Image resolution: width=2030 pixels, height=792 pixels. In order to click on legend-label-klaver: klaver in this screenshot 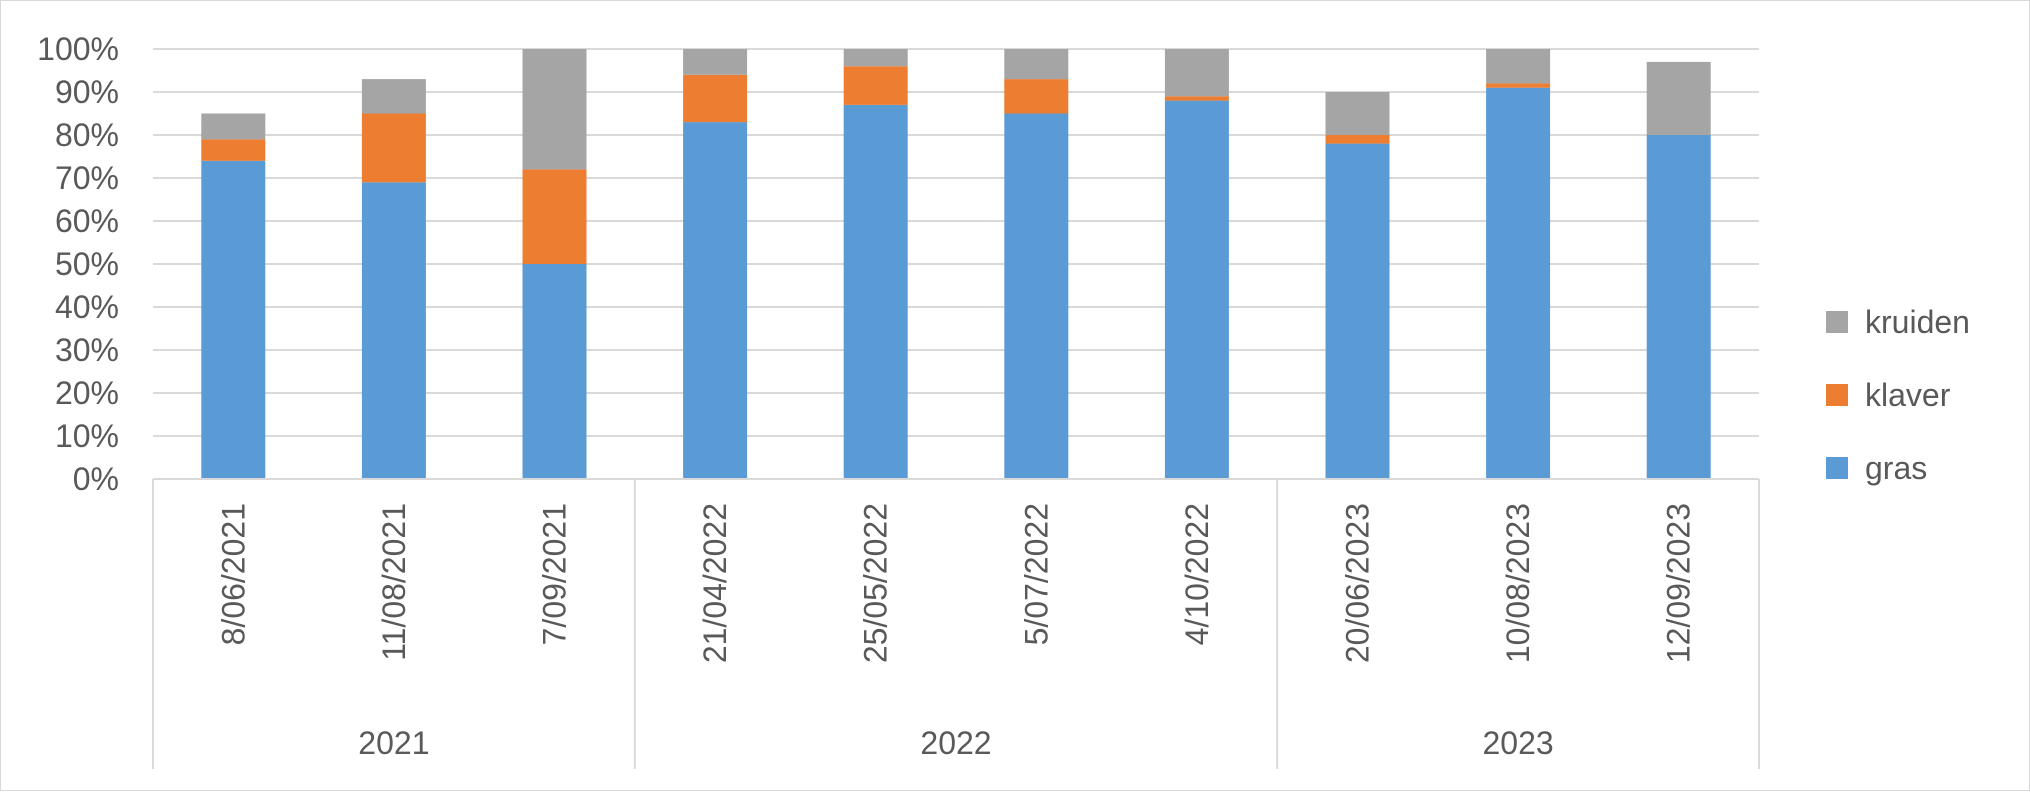, I will do `click(1908, 395)`.